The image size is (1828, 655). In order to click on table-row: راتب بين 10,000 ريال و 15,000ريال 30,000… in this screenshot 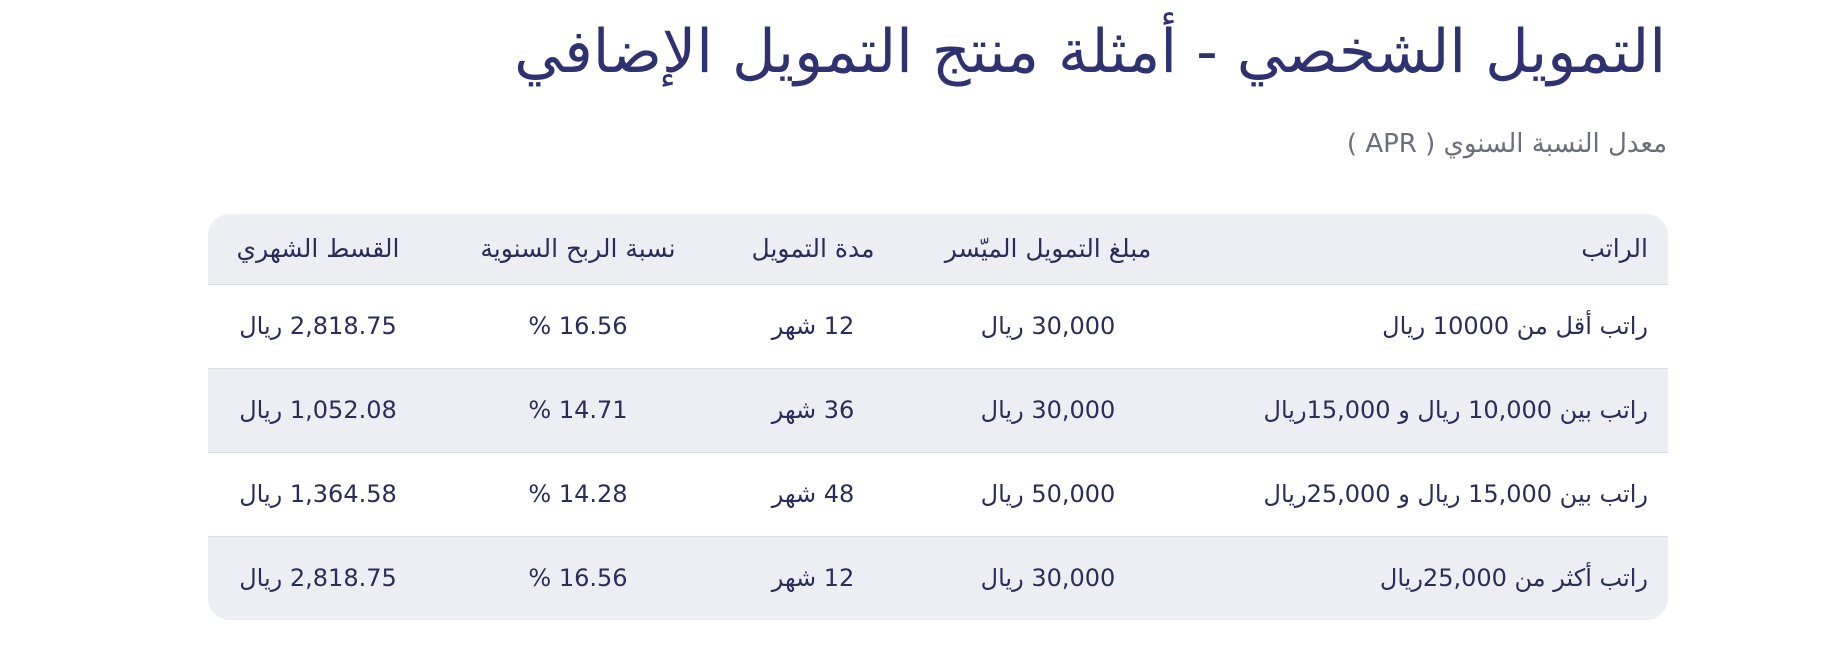, I will do `click(938, 410)`.